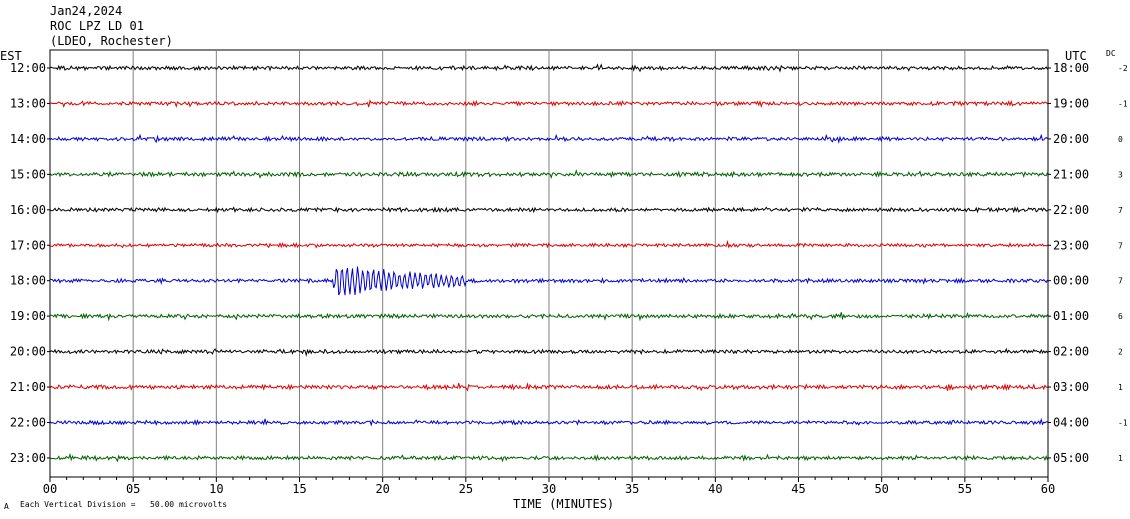 This screenshot has height=519, width=1130. Describe the element at coordinates (382, 489) in the screenshot. I see `x-tick-label: 20` at that location.